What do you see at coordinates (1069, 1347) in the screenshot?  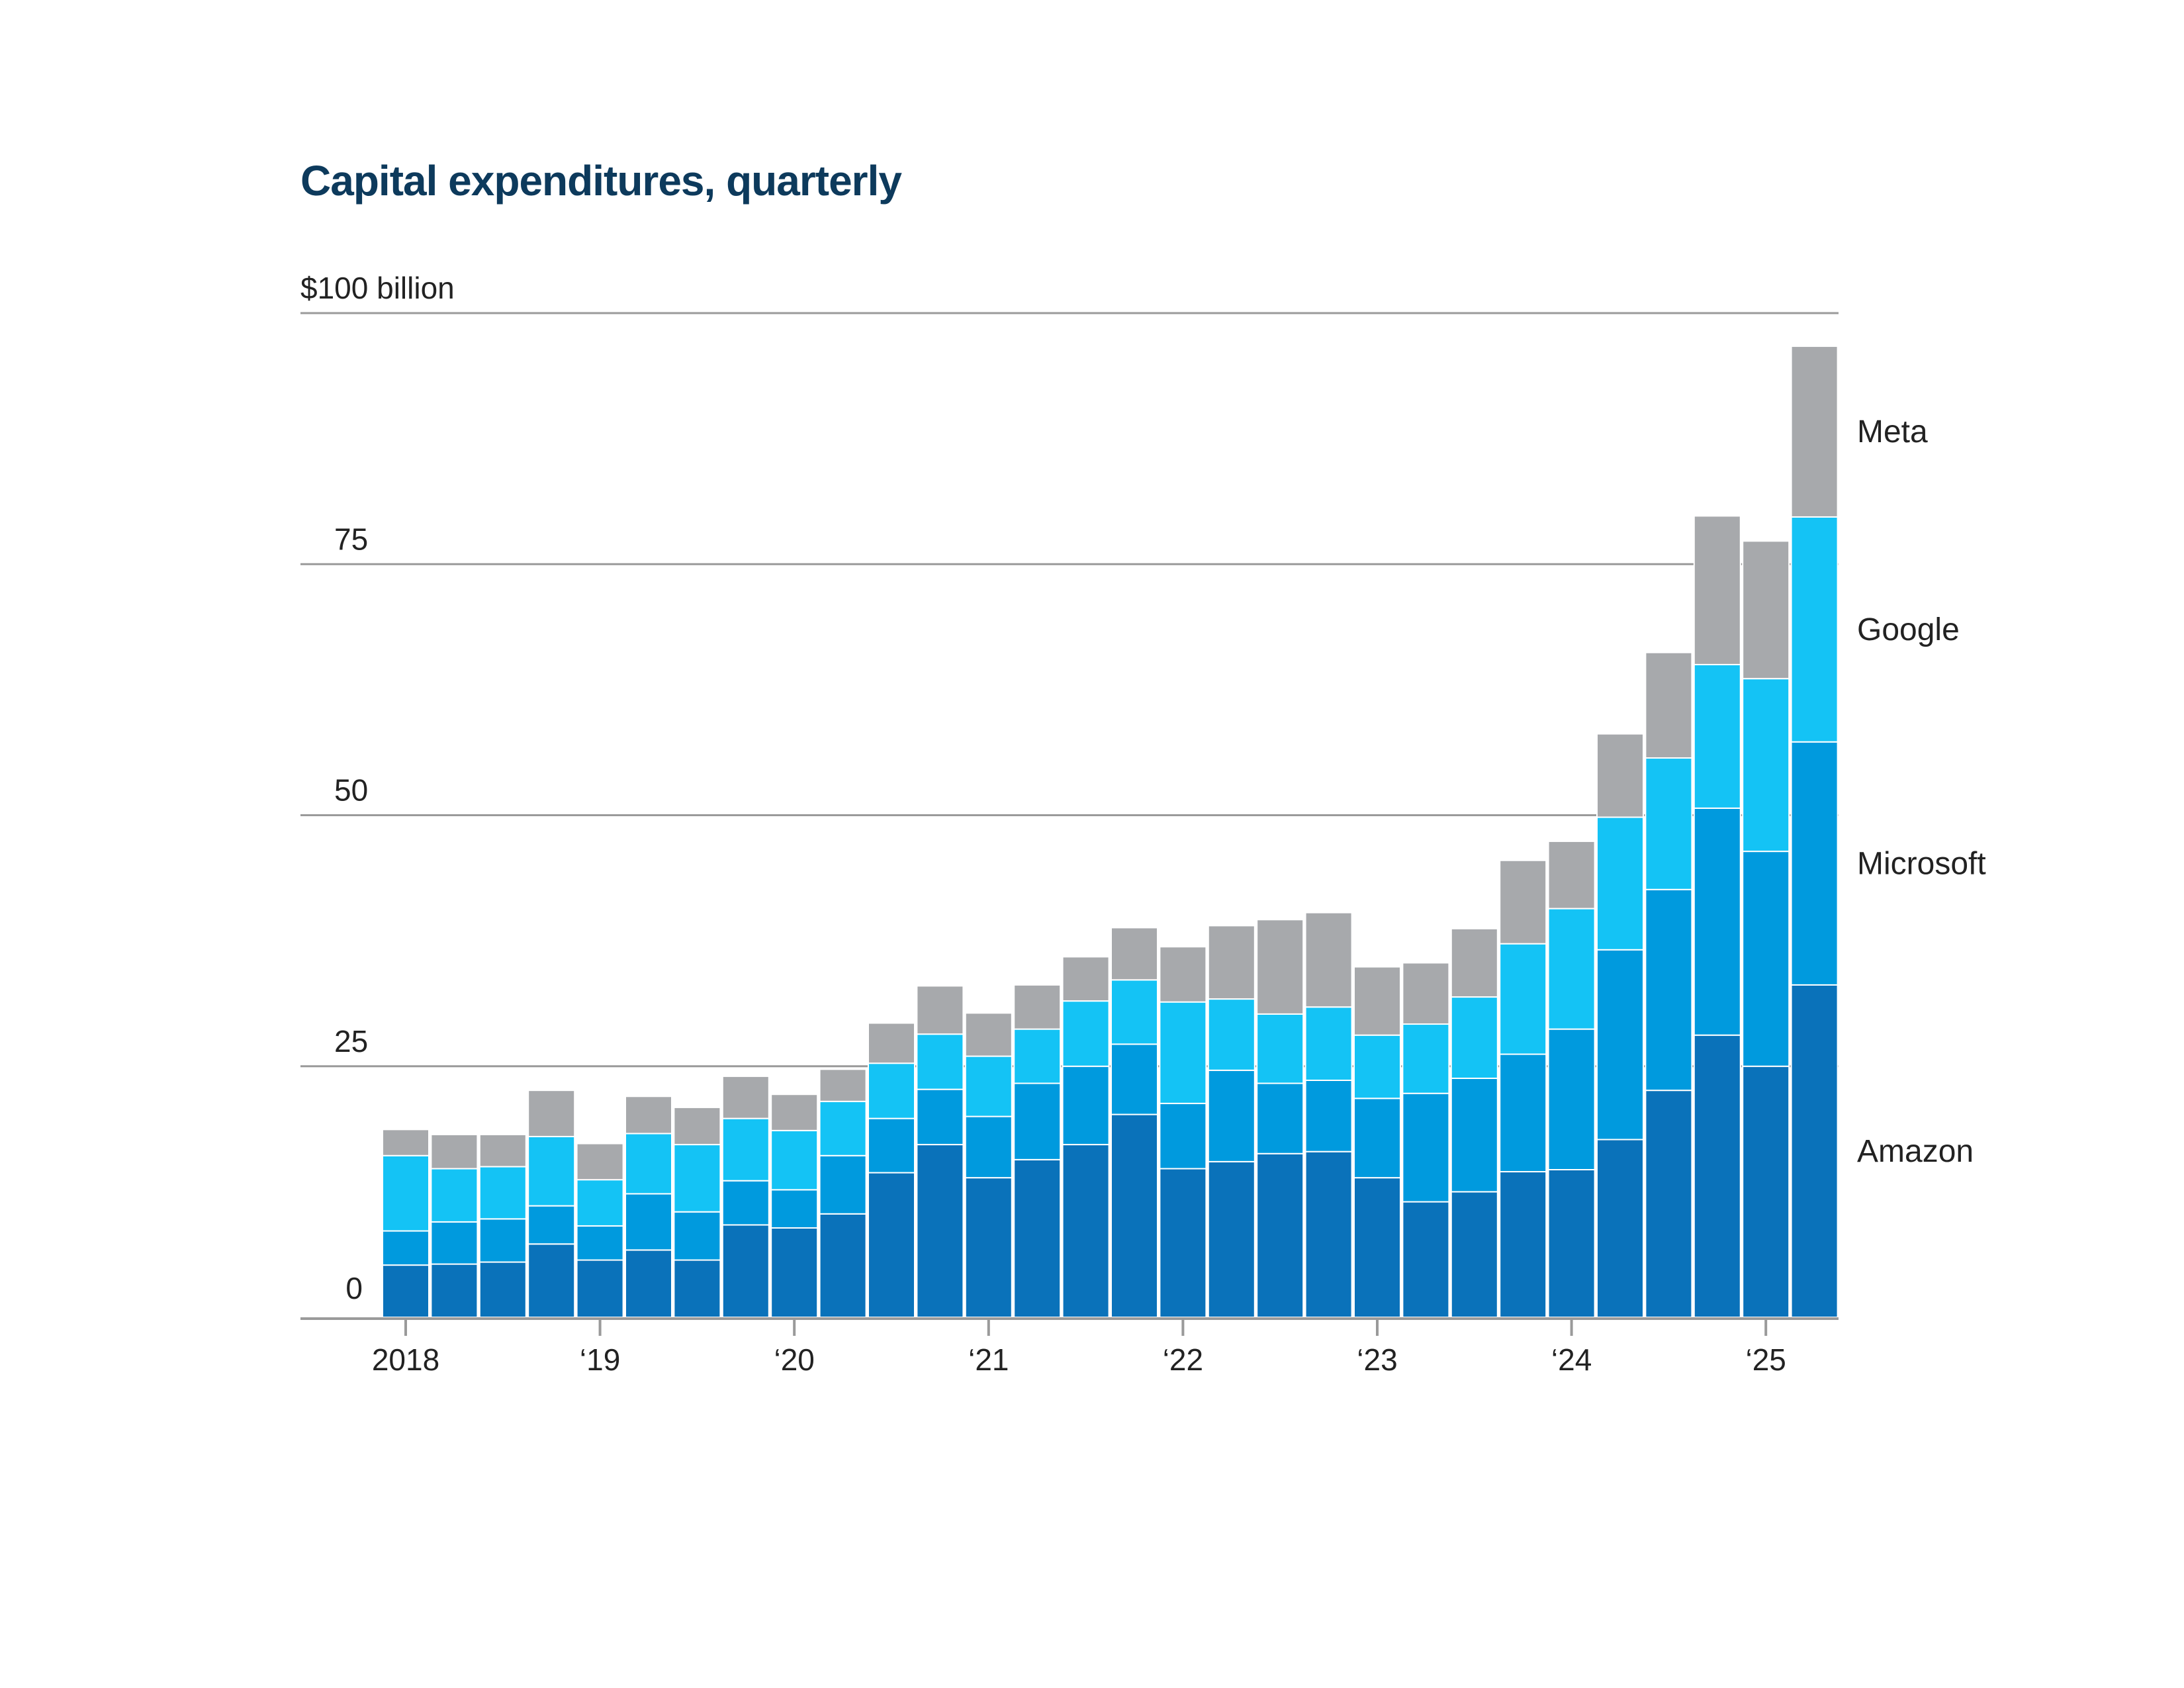 I see `x-axis: 2018 ‘19 ‘20 ‘21 ‘22 ‘23 ‘24 ‘25` at bounding box center [1069, 1347].